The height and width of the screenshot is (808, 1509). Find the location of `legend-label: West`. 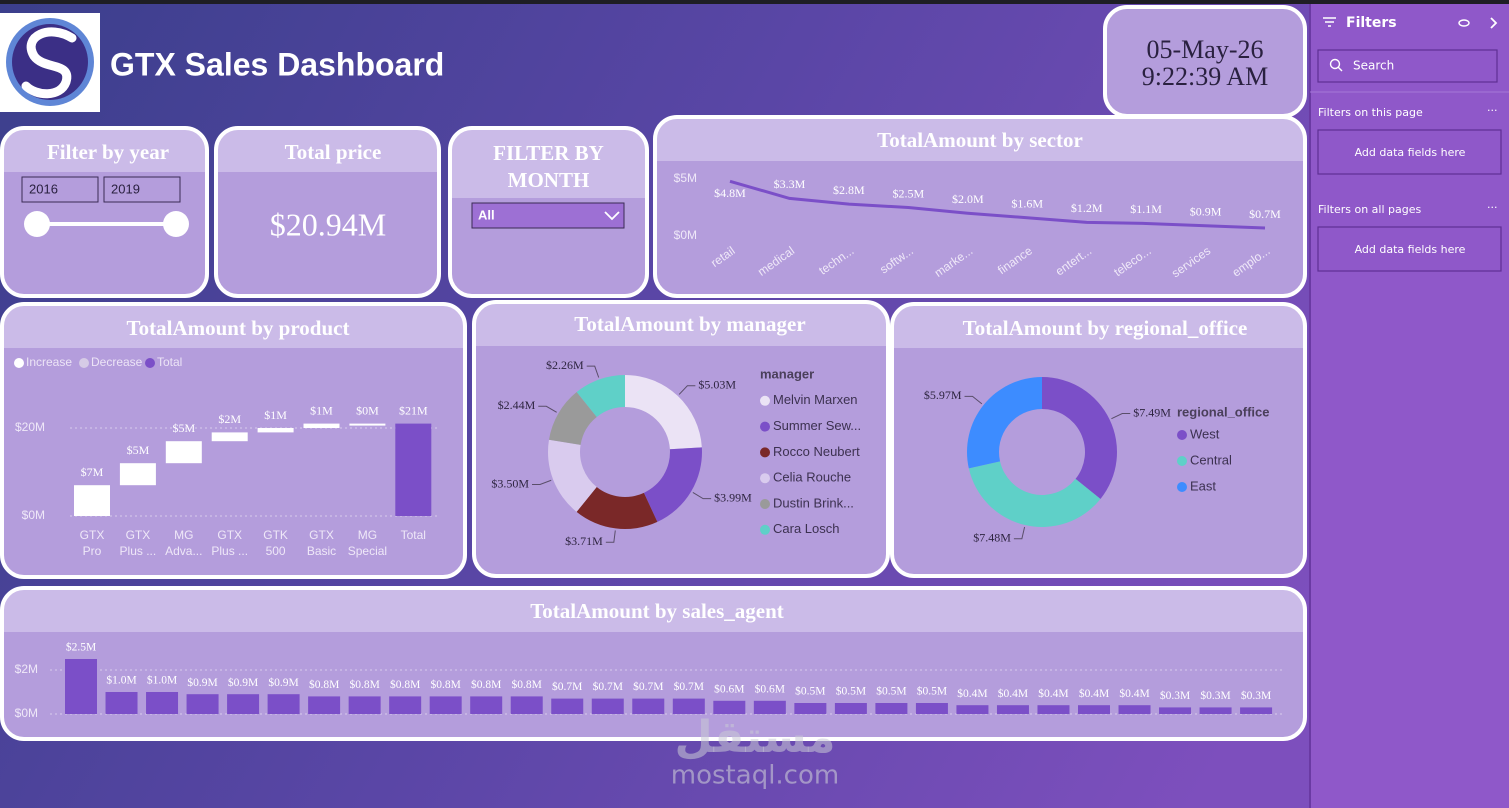

legend-label: West is located at coordinates (1205, 433).